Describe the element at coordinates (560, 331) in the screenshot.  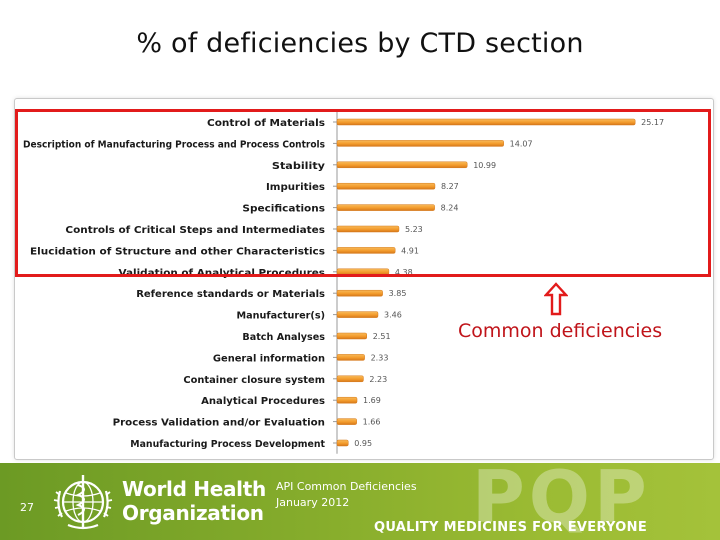
I see `common-deficiencies-label: Common deficiencies` at that location.